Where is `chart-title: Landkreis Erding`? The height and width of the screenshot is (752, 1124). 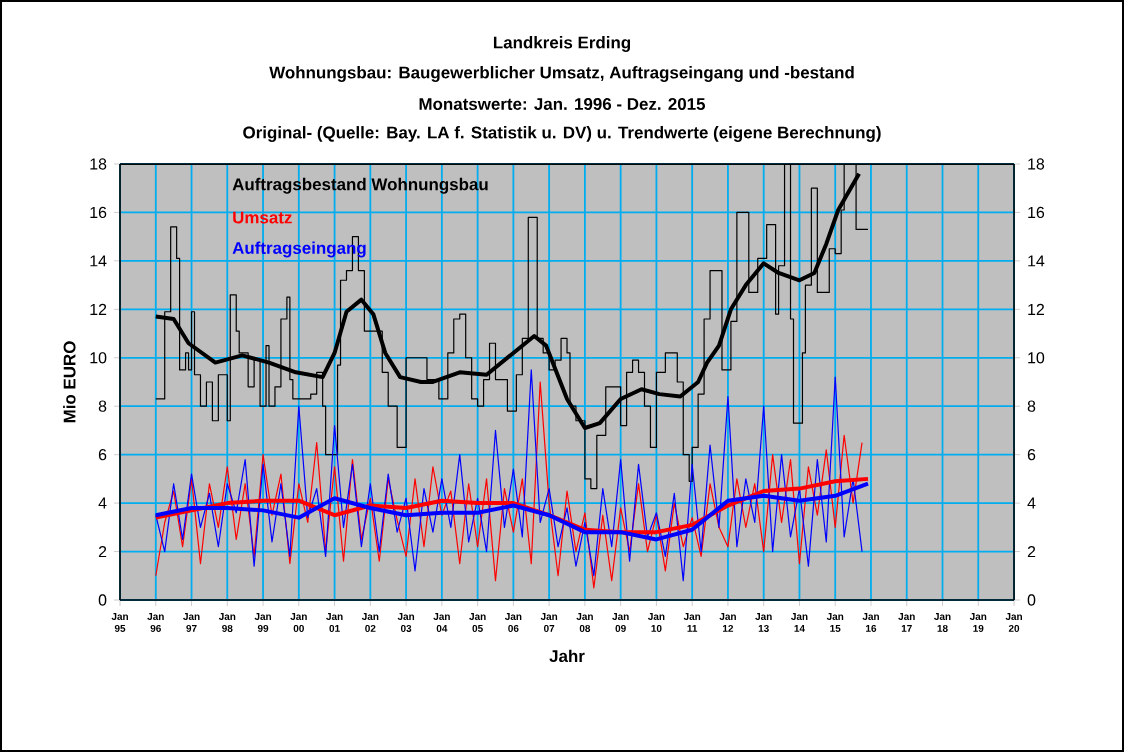 chart-title: Landkreis Erding is located at coordinates (562, 44).